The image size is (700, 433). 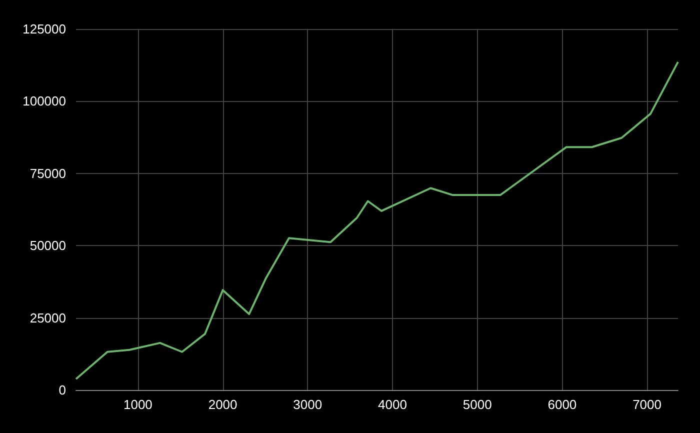 What do you see at coordinates (44, 29) in the screenshot?
I see `y-tick-label: 125000` at bounding box center [44, 29].